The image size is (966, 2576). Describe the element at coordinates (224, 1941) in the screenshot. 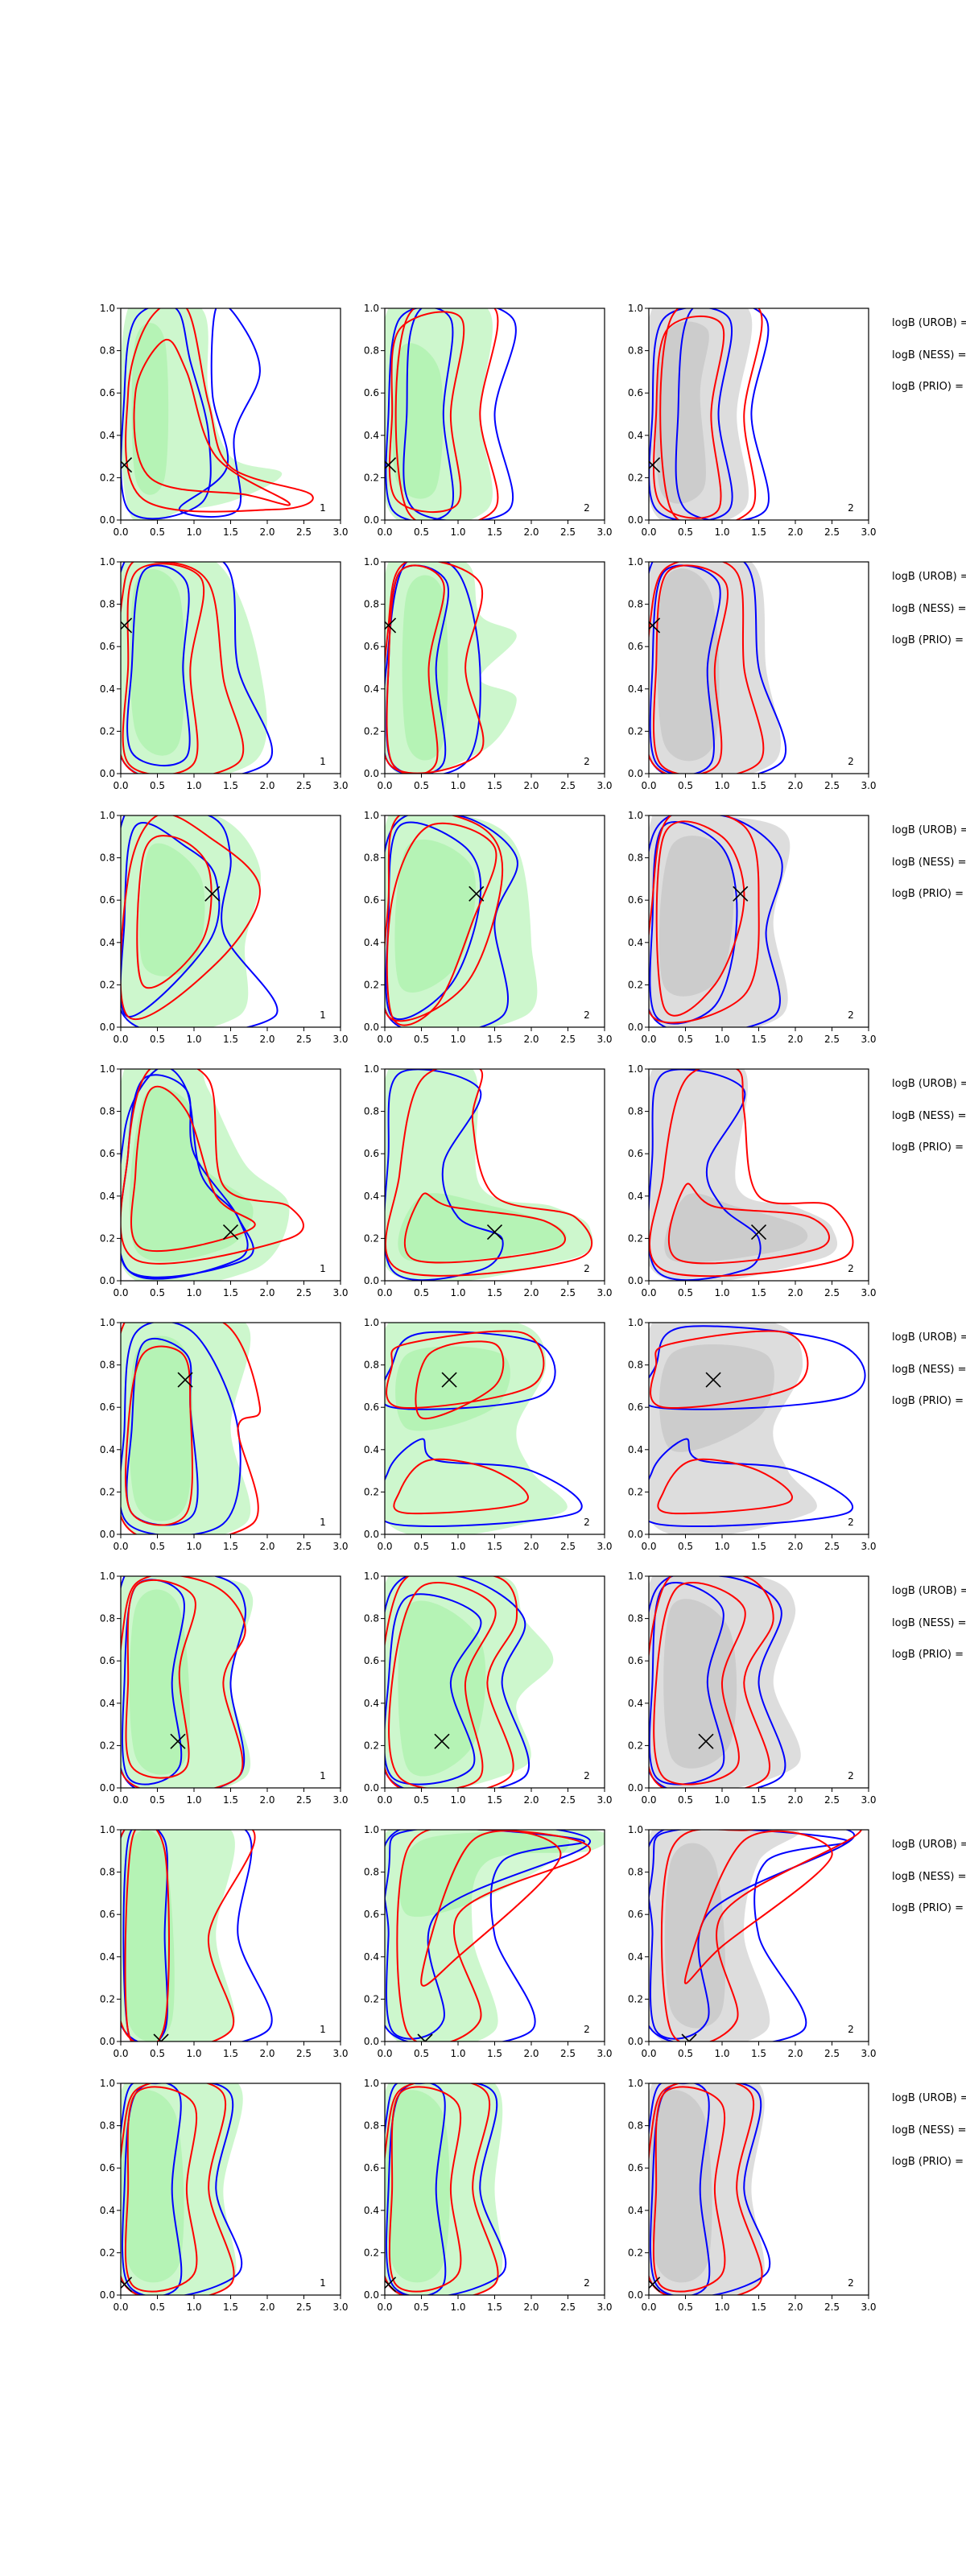

I see `panel-r7-c1: 0.0 0.5 1.0 1.5 2.0 2.5 3.0 0.0 0.2 0.4 0.6 0.8 1.0 1` at that location.